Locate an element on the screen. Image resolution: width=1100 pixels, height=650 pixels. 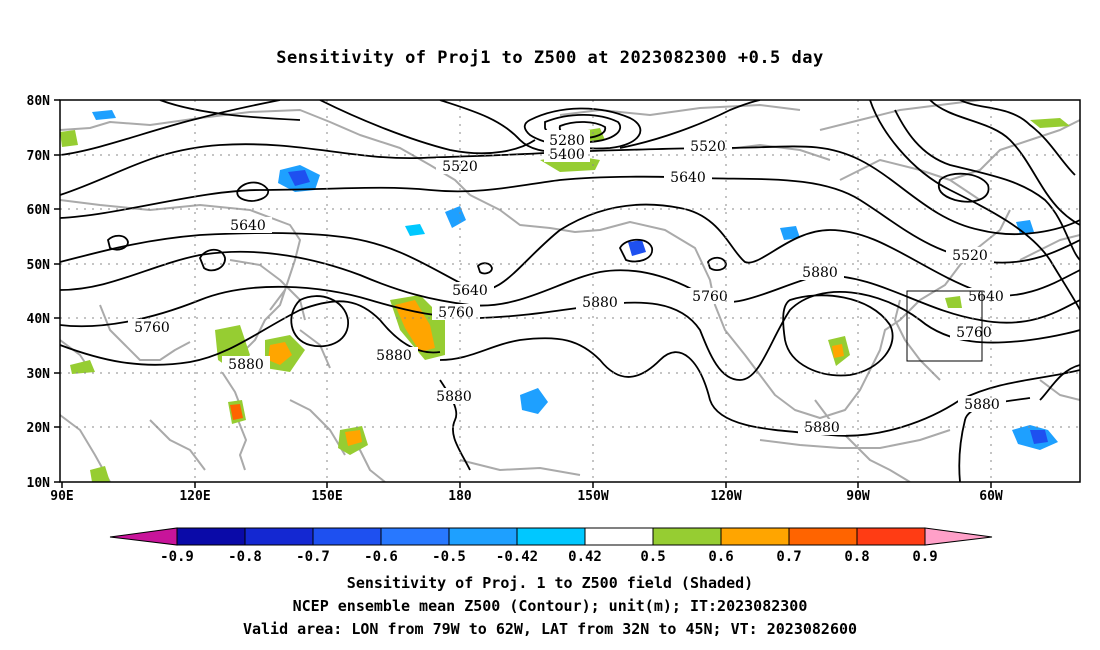
lat-label: 50N is located at coordinates (39, 265).